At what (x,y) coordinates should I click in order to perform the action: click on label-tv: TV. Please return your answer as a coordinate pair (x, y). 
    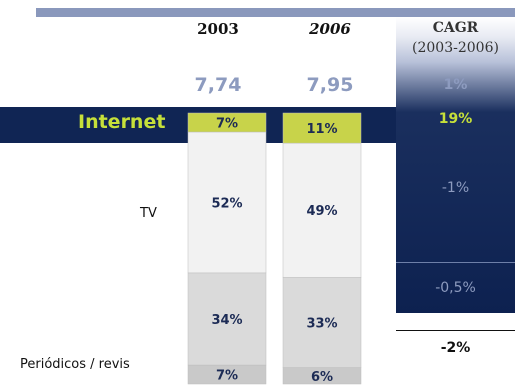
    Looking at the image, I should click on (148, 213).